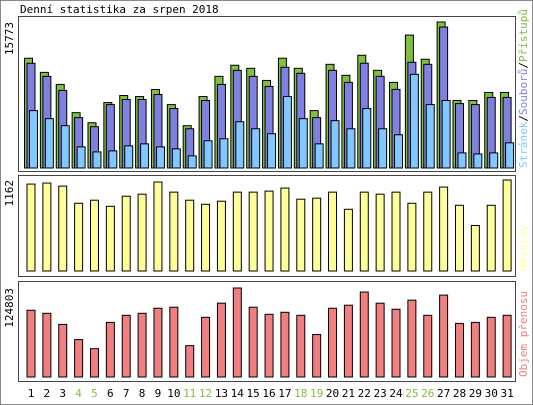  I want to click on legend: Návštěv, so click(523, 247).